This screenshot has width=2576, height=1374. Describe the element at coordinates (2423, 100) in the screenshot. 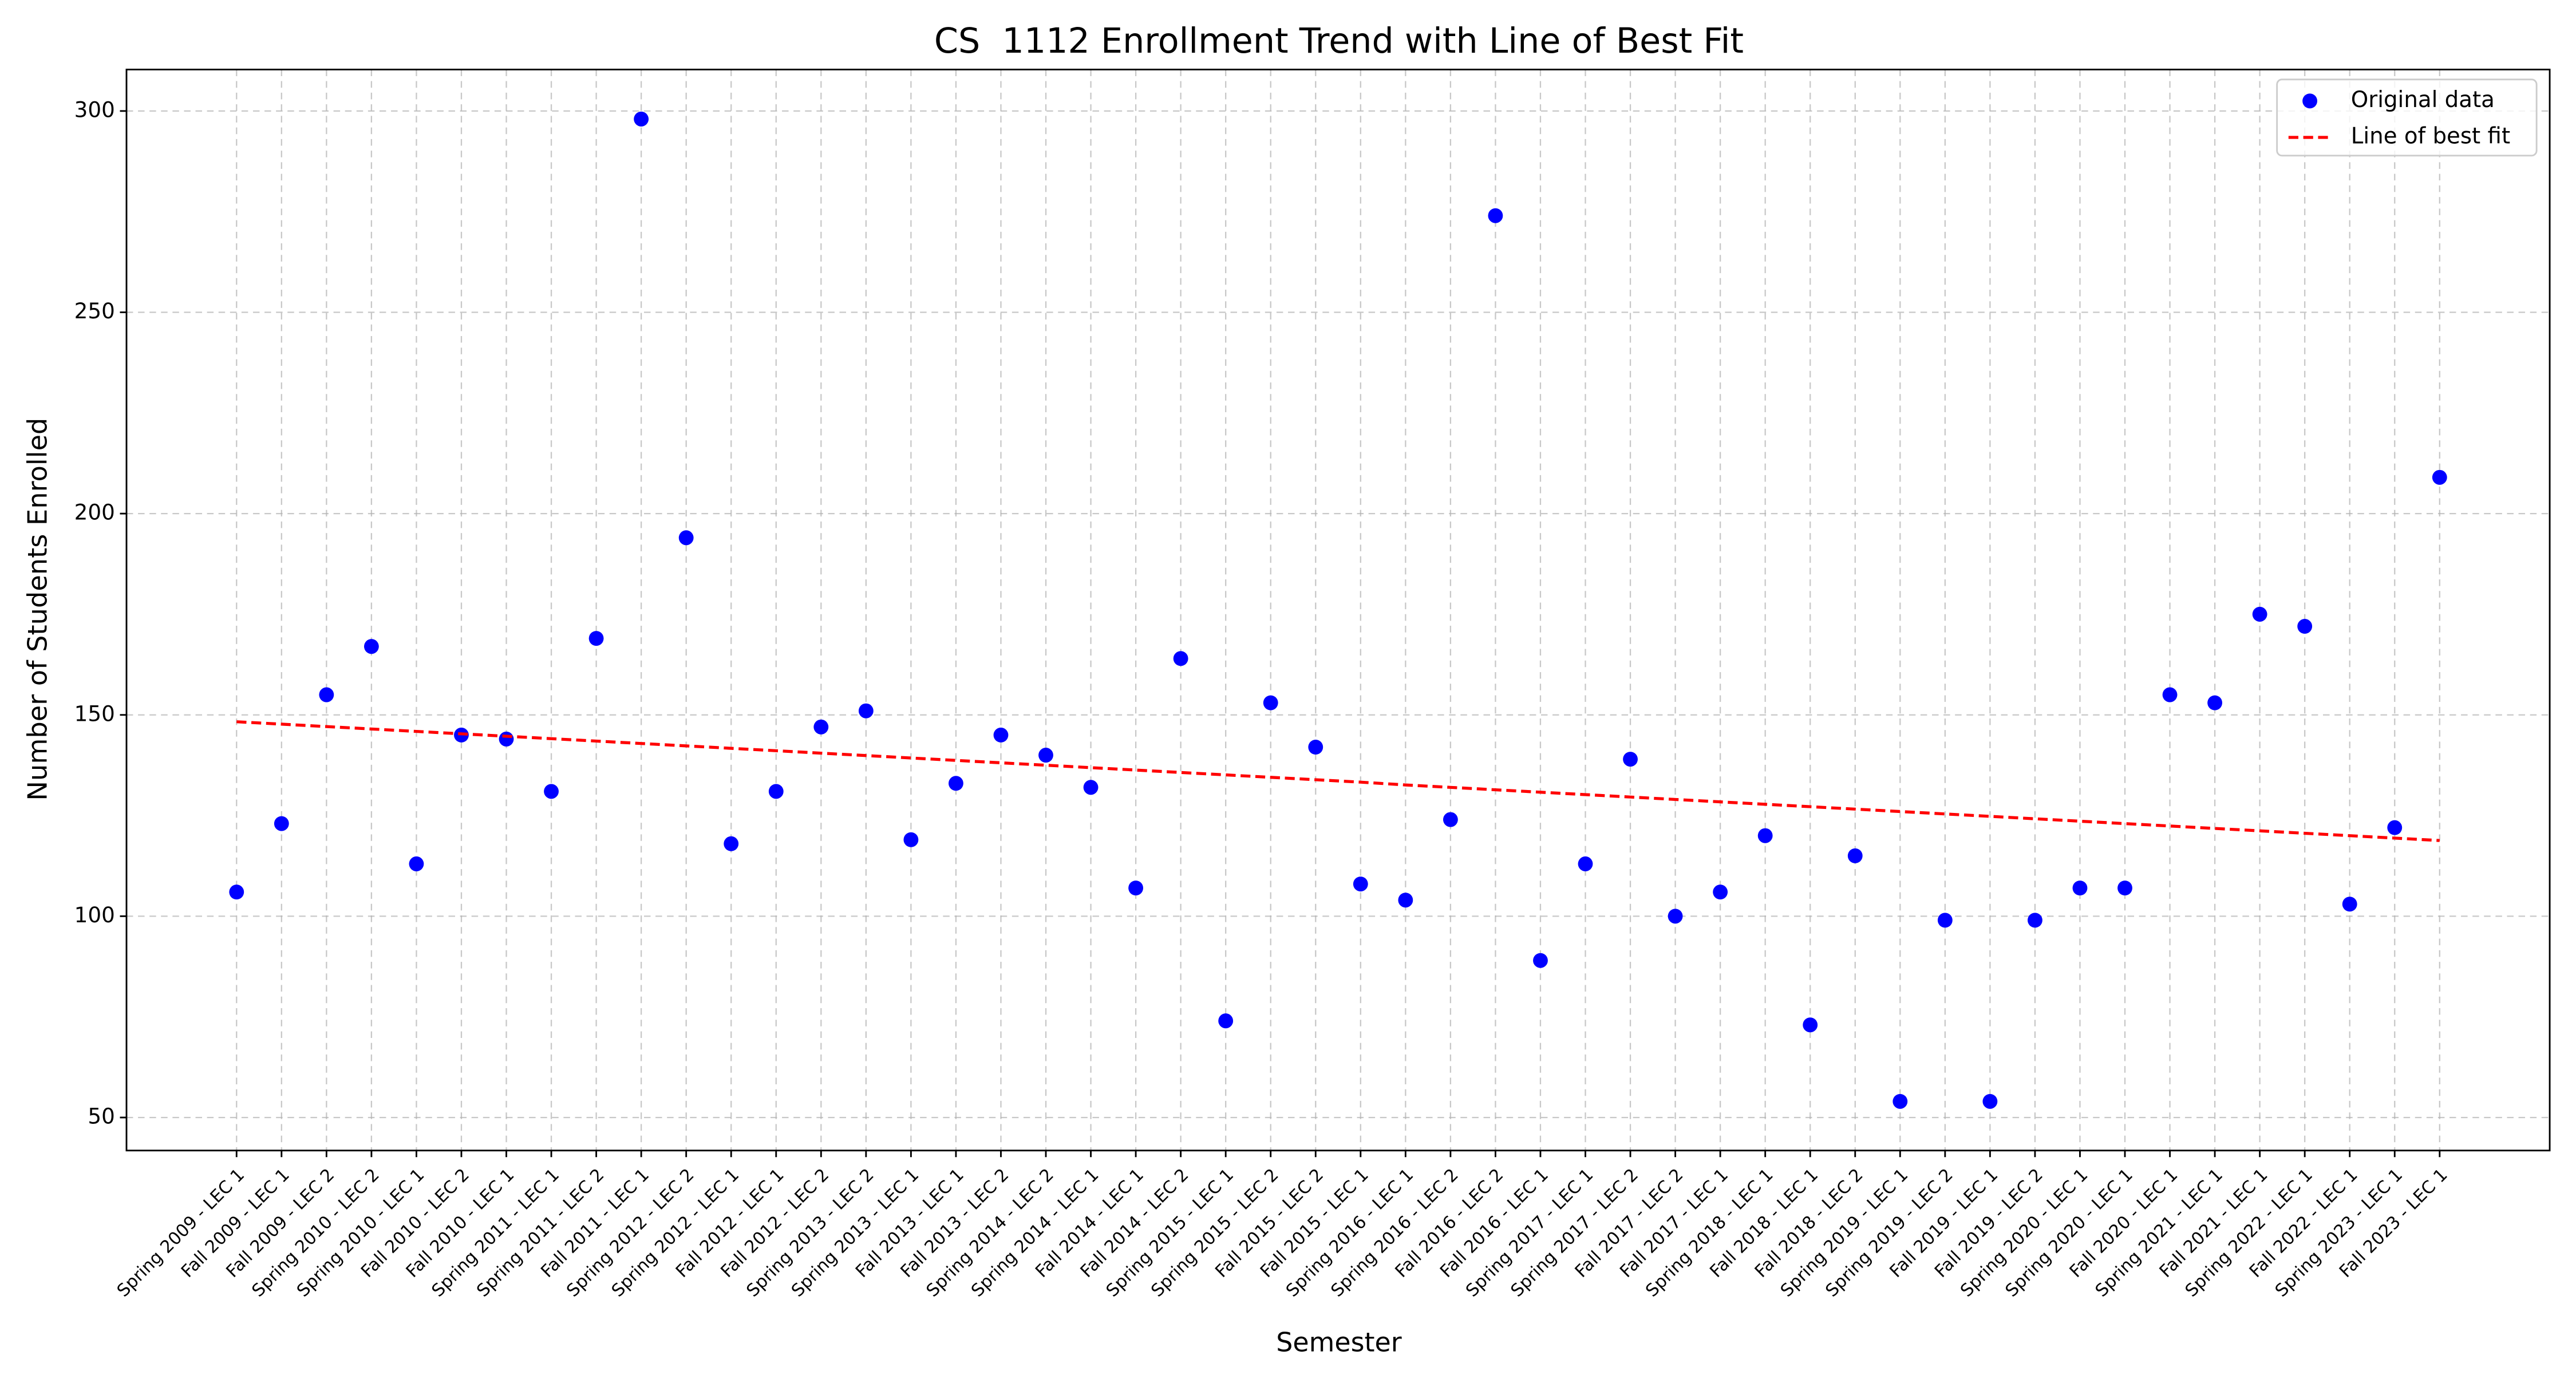

I see `legend-label: Original data` at that location.